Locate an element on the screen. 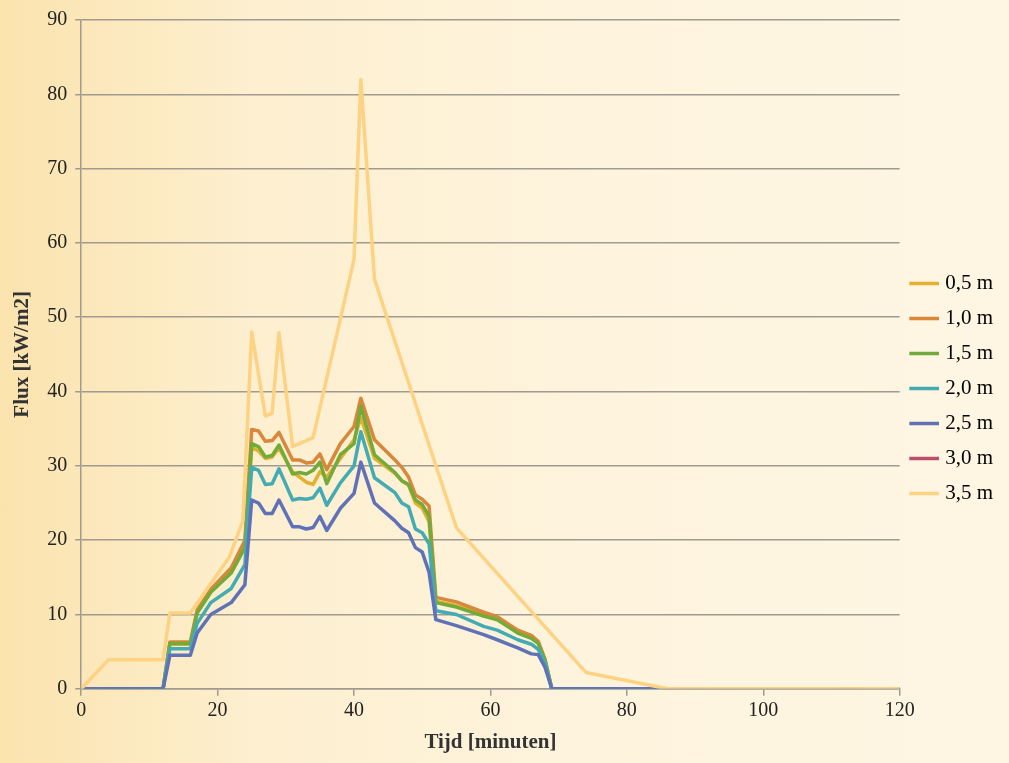 The height and width of the screenshot is (763, 1009). y-tick-label: 60 is located at coordinates (57, 241).